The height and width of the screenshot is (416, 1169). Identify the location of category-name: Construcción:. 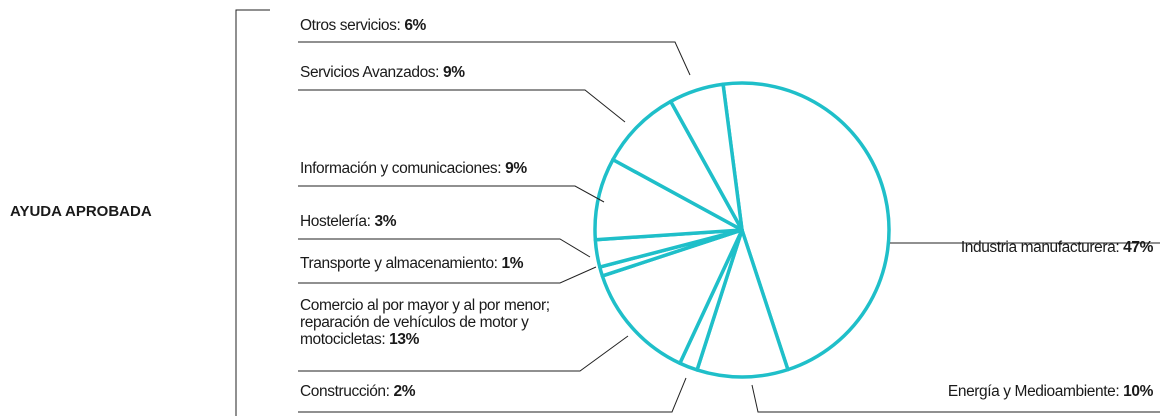
(345, 391).